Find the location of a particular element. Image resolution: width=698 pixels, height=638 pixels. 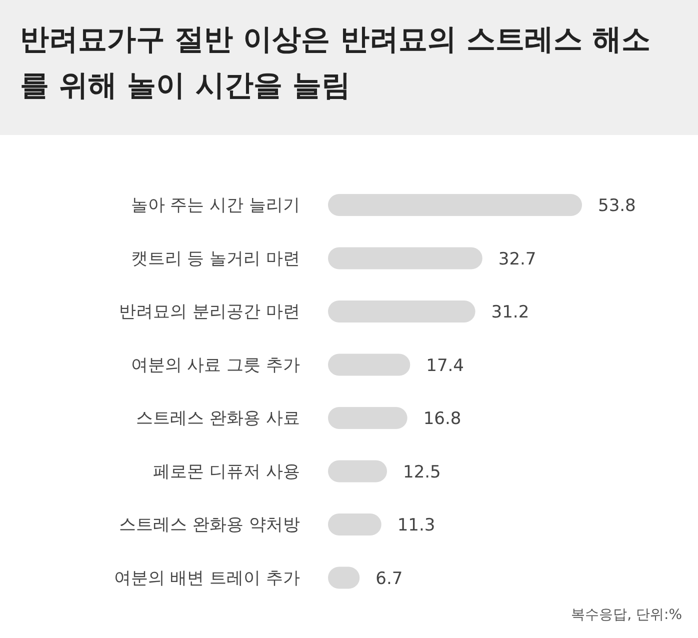

y-tick-label: 페로몬 디퓨저 사용 is located at coordinates (226, 472).